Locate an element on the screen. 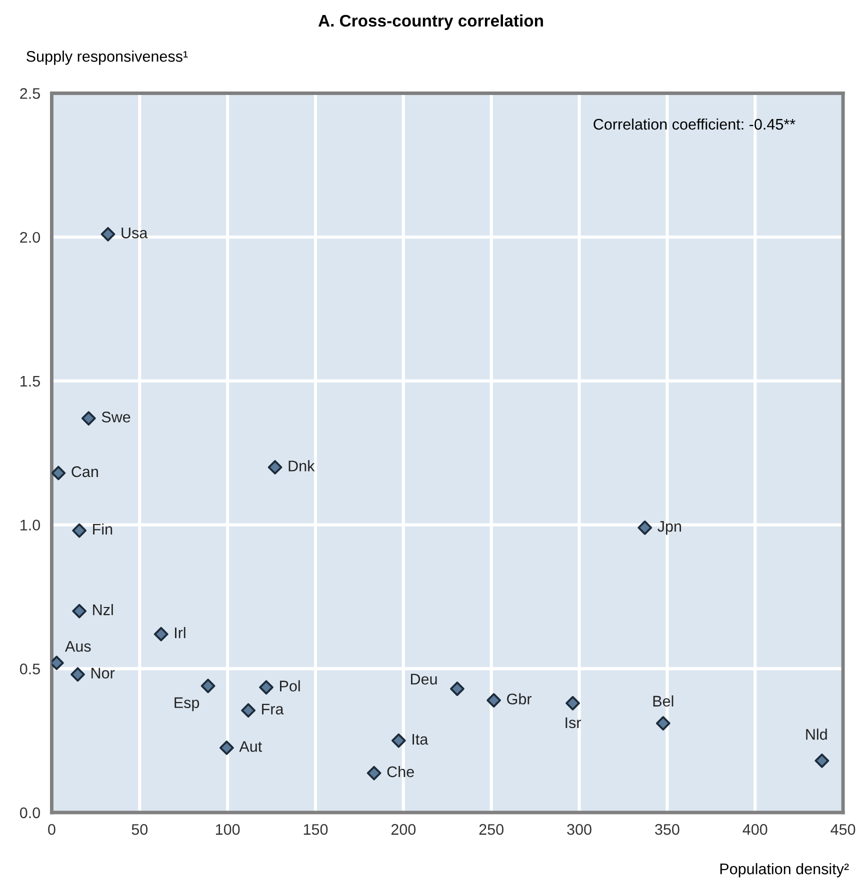 The height and width of the screenshot is (888, 862). annotation: Swe is located at coordinates (116, 417).